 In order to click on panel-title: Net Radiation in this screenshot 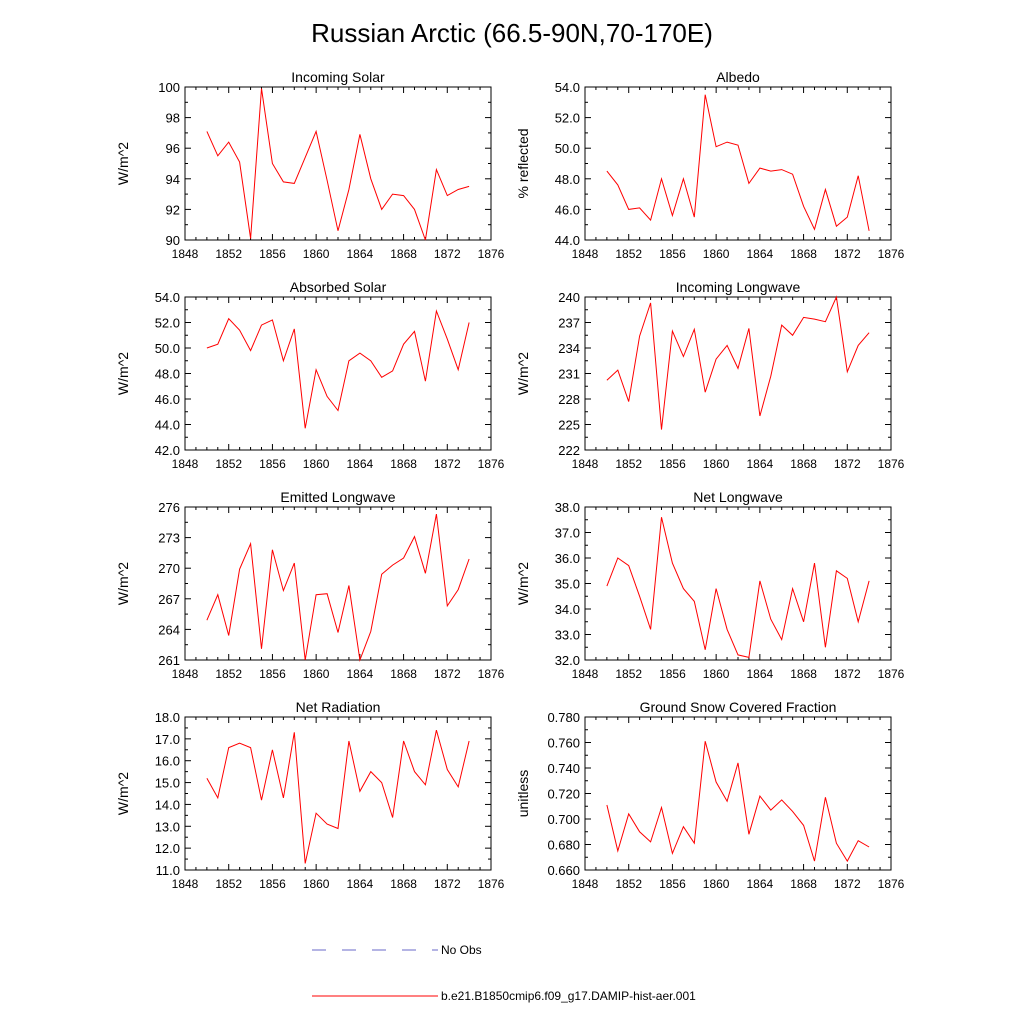, I will do `click(338, 707)`.